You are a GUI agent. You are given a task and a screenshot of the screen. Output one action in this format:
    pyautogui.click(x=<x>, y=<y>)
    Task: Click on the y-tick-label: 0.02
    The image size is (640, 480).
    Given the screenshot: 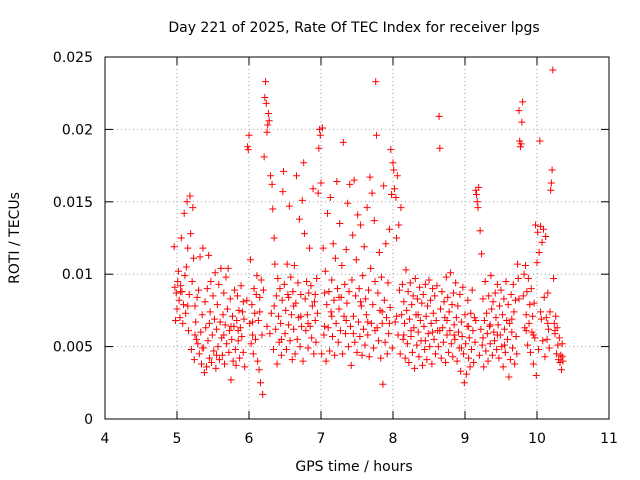 What is the action you would take?
    pyautogui.click(x=77, y=130)
    